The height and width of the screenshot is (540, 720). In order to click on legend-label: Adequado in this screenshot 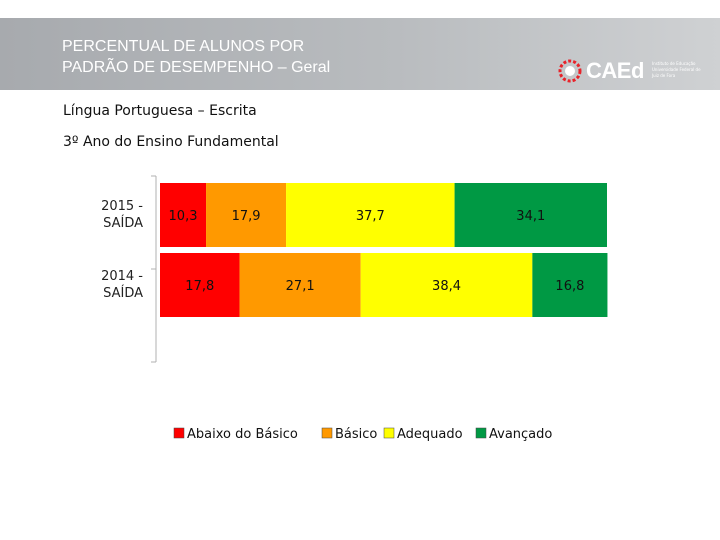, I will do `click(430, 434)`.